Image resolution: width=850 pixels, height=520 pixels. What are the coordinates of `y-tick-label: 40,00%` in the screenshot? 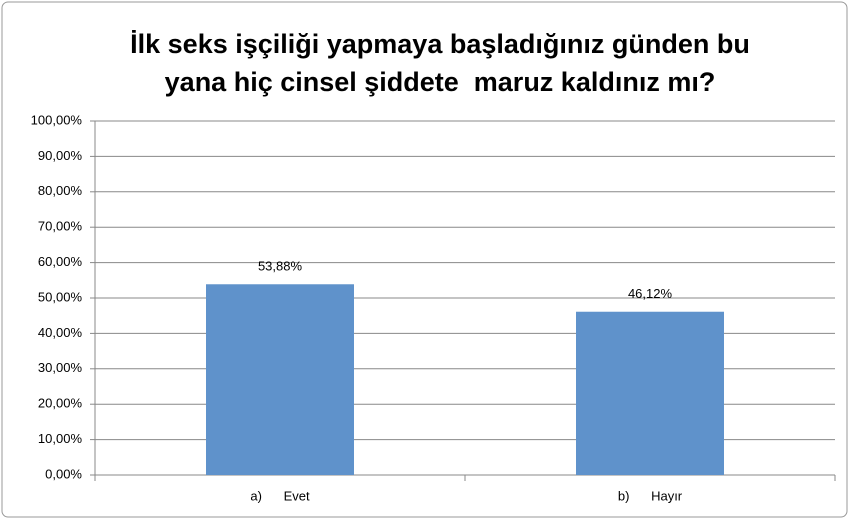 It's located at (60, 332).